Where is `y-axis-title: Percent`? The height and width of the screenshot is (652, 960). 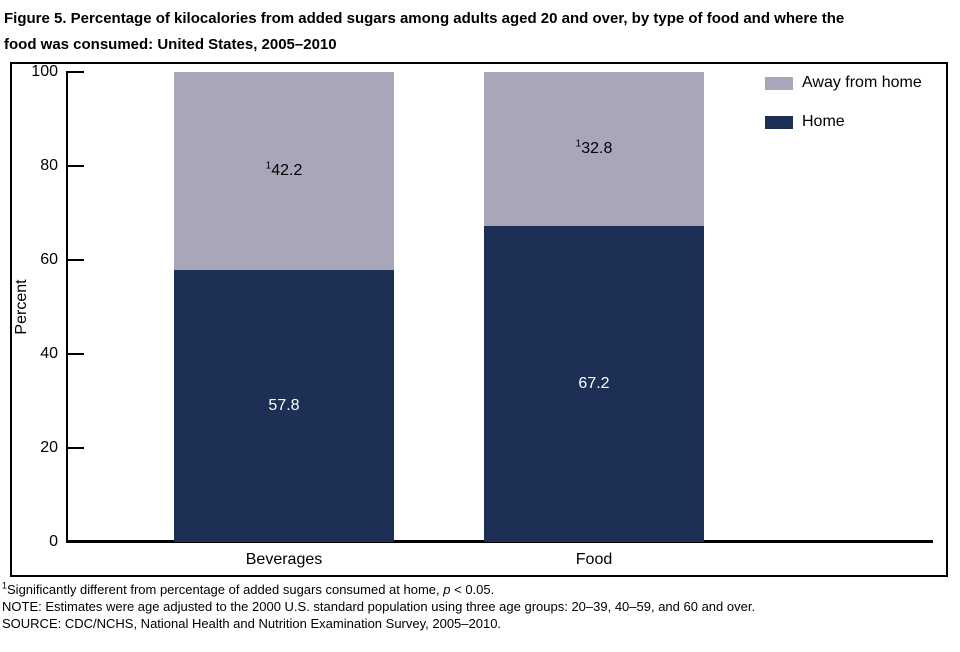
y-axis-title: Percent is located at coordinates (21, 307).